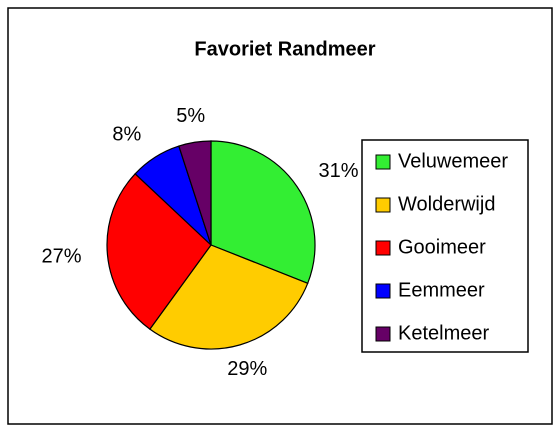 The image size is (560, 426). Describe the element at coordinates (190, 116) in the screenshot. I see `data-label: 5%` at that location.